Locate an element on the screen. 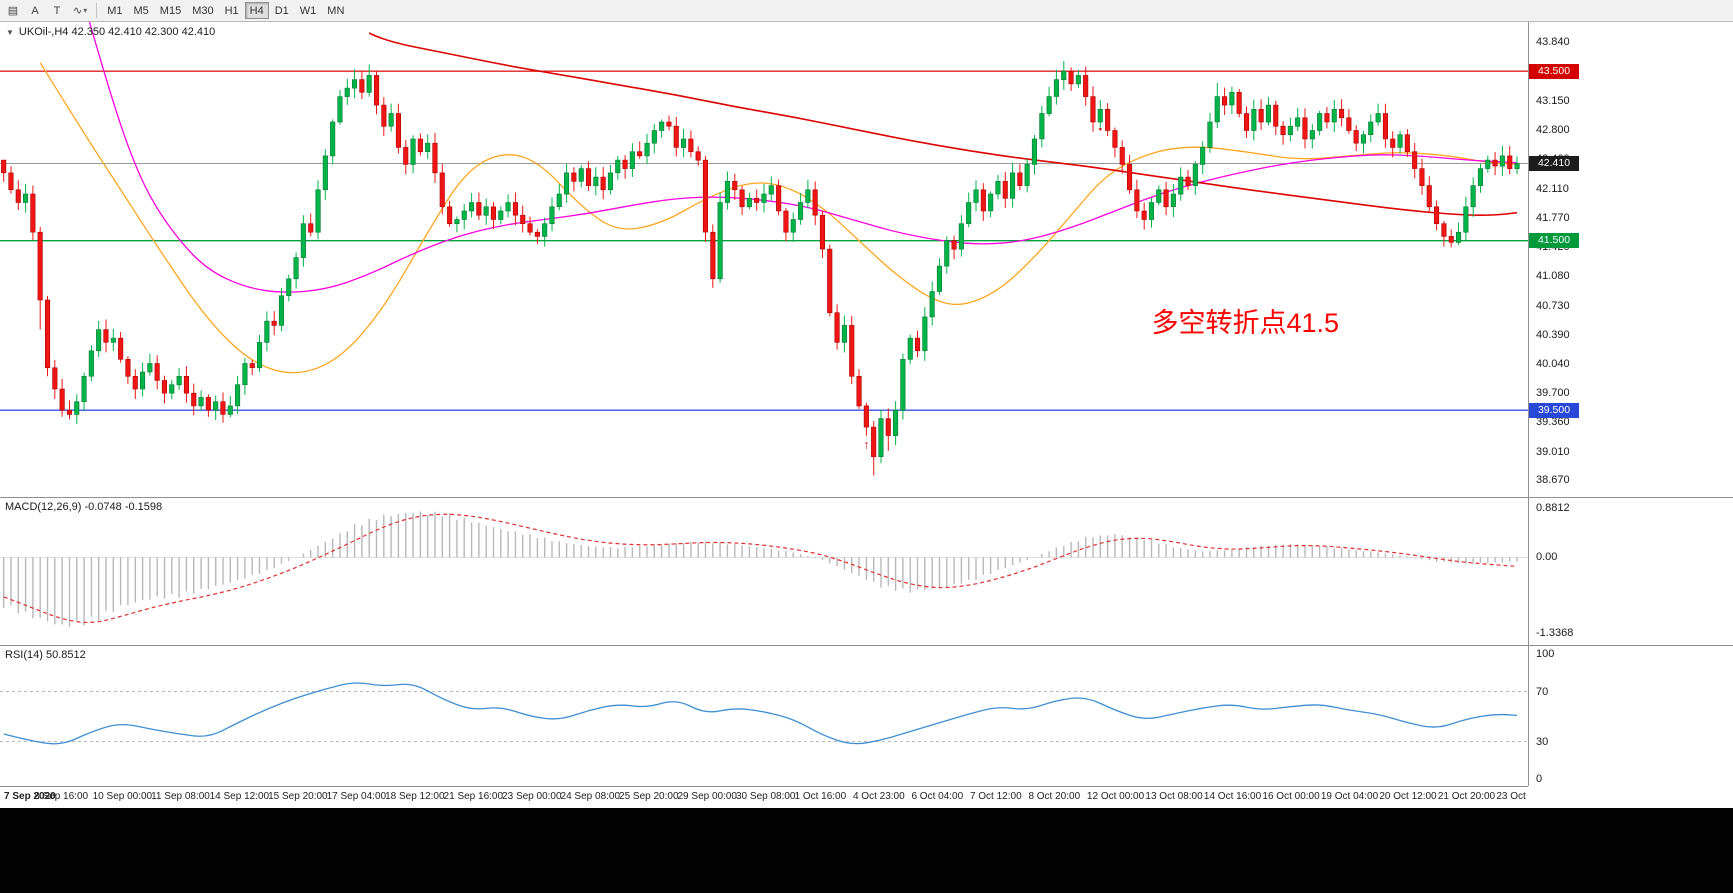  time-axis-label: 14 Oct 16:00 is located at coordinates (1232, 796).